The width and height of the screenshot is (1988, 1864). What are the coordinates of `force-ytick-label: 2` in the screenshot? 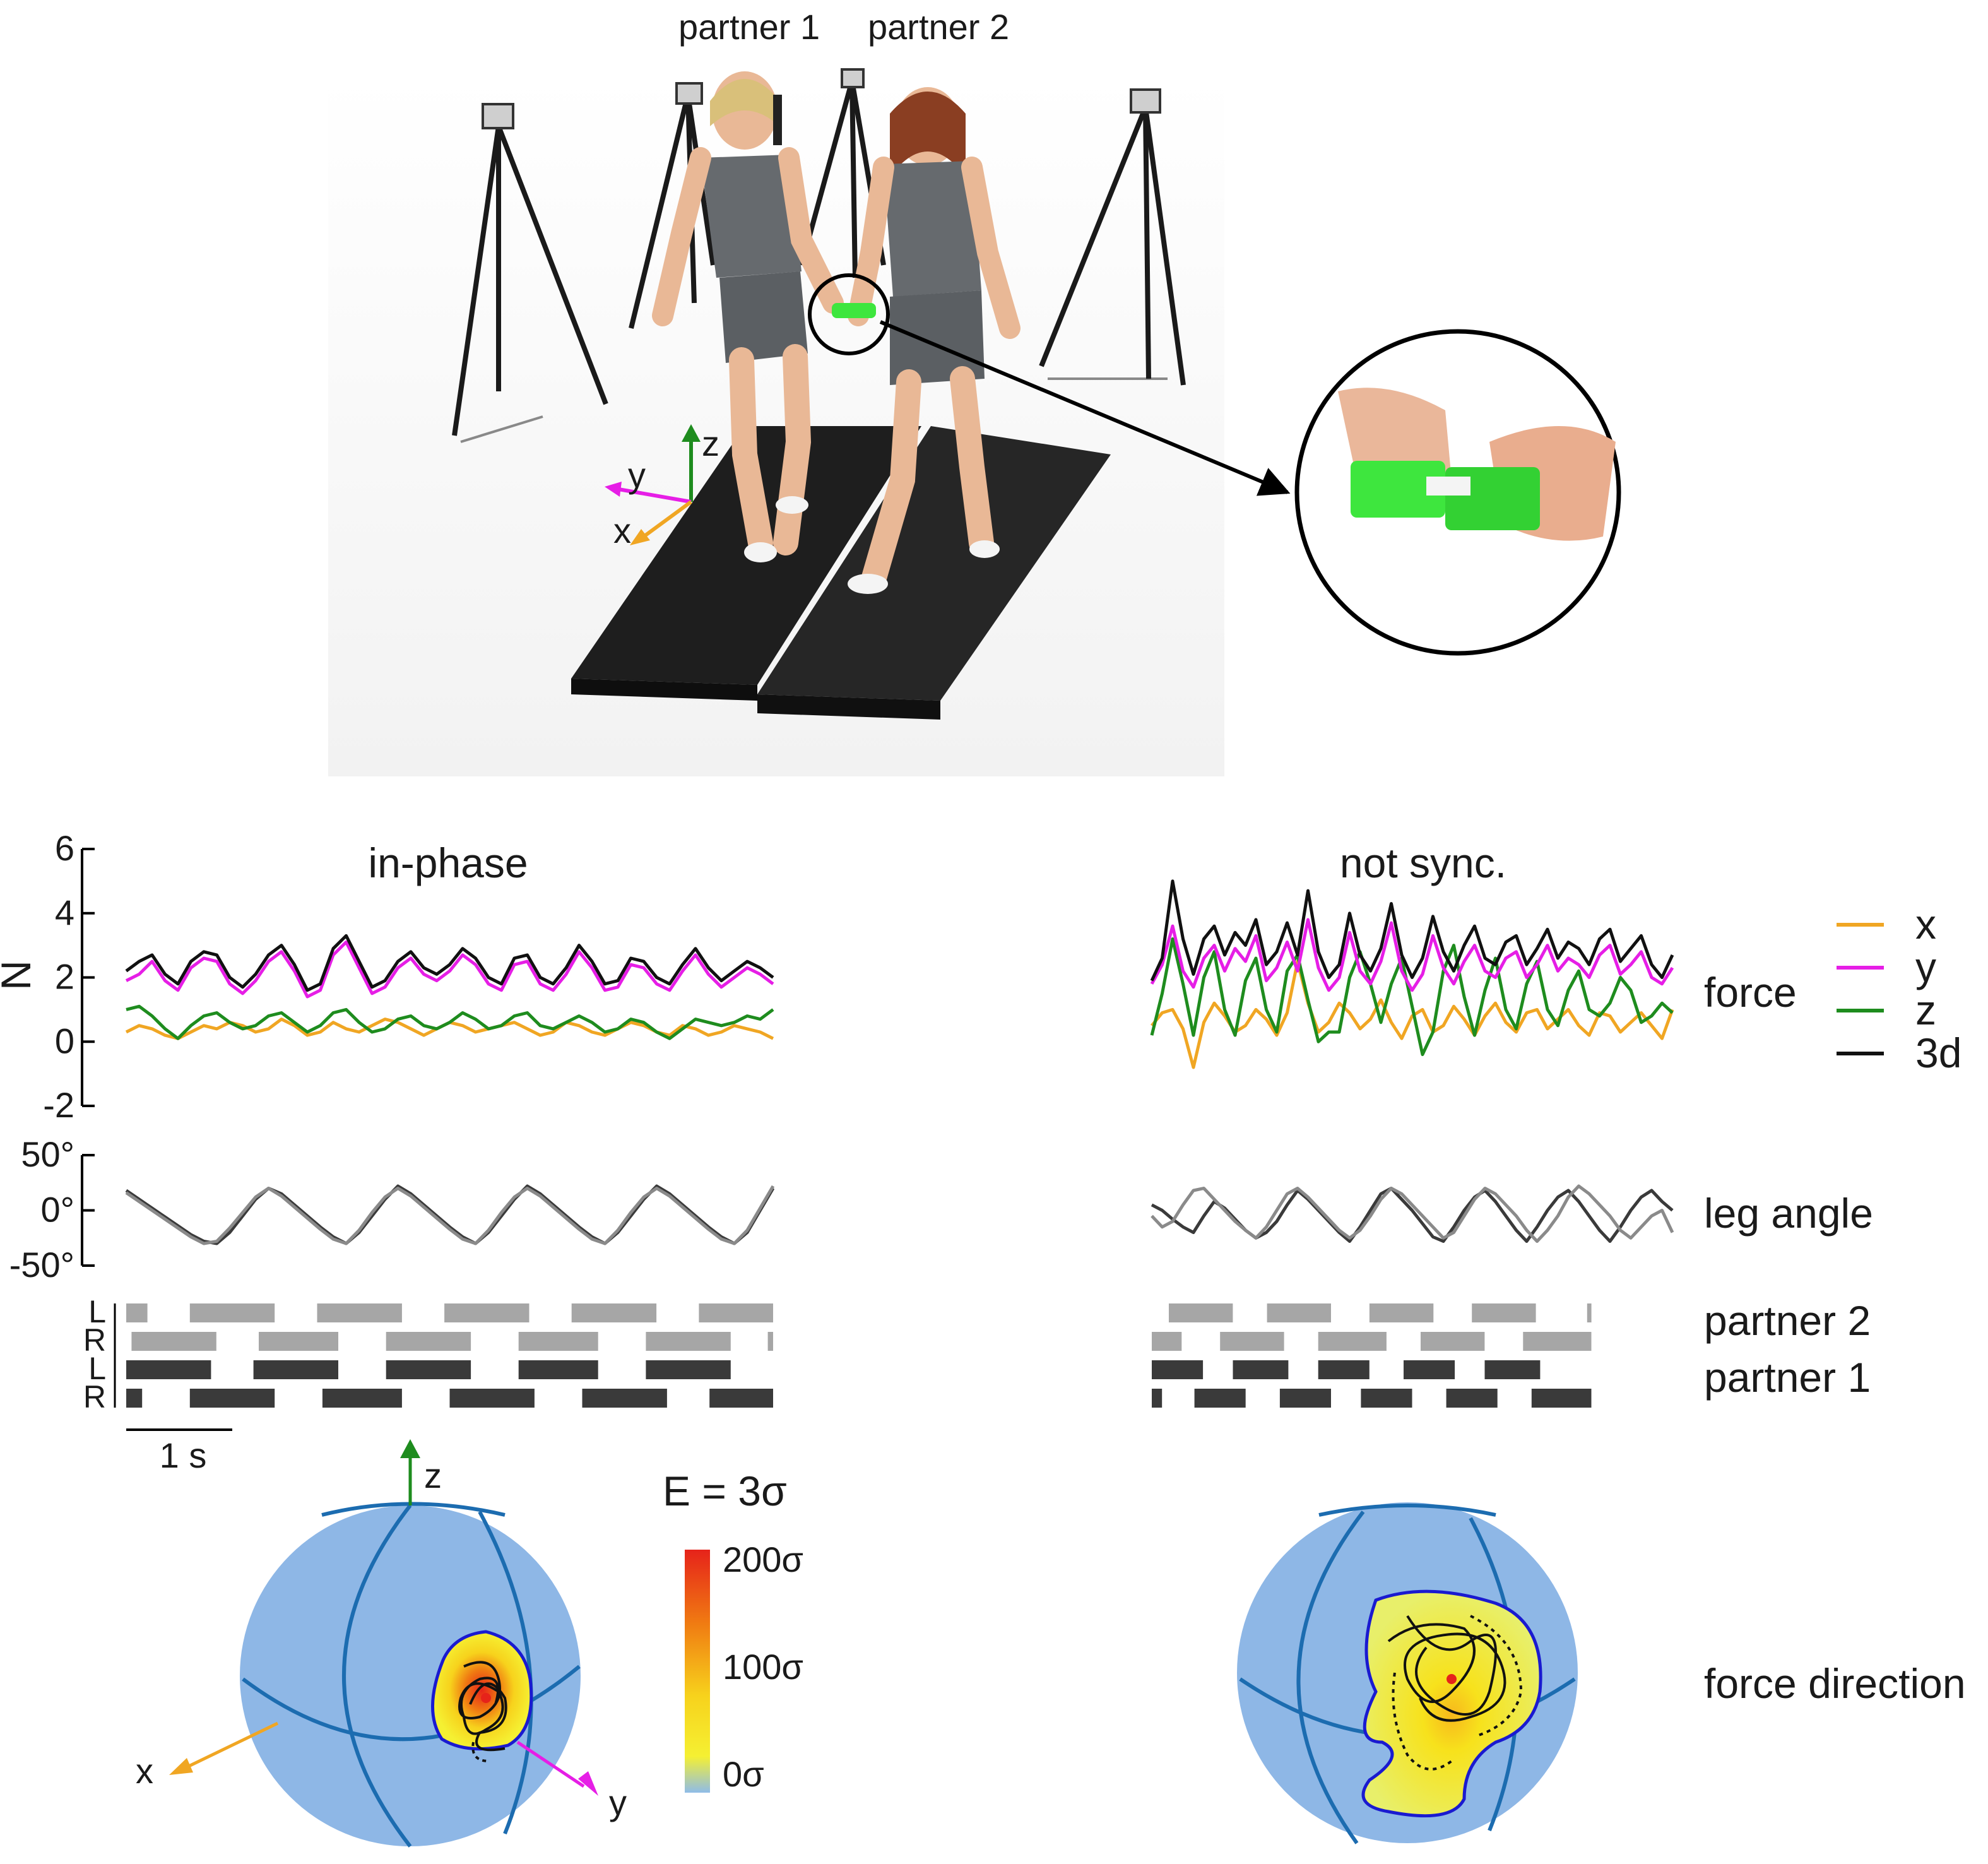 It's located at (64, 977).